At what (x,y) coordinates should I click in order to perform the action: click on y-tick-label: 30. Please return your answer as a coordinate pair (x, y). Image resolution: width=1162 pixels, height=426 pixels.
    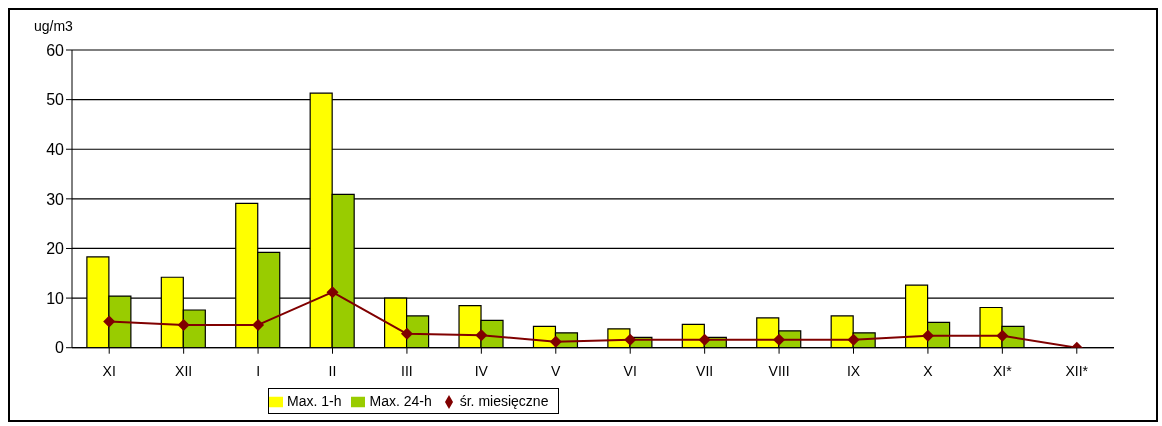
    Looking at the image, I should click on (55, 199).